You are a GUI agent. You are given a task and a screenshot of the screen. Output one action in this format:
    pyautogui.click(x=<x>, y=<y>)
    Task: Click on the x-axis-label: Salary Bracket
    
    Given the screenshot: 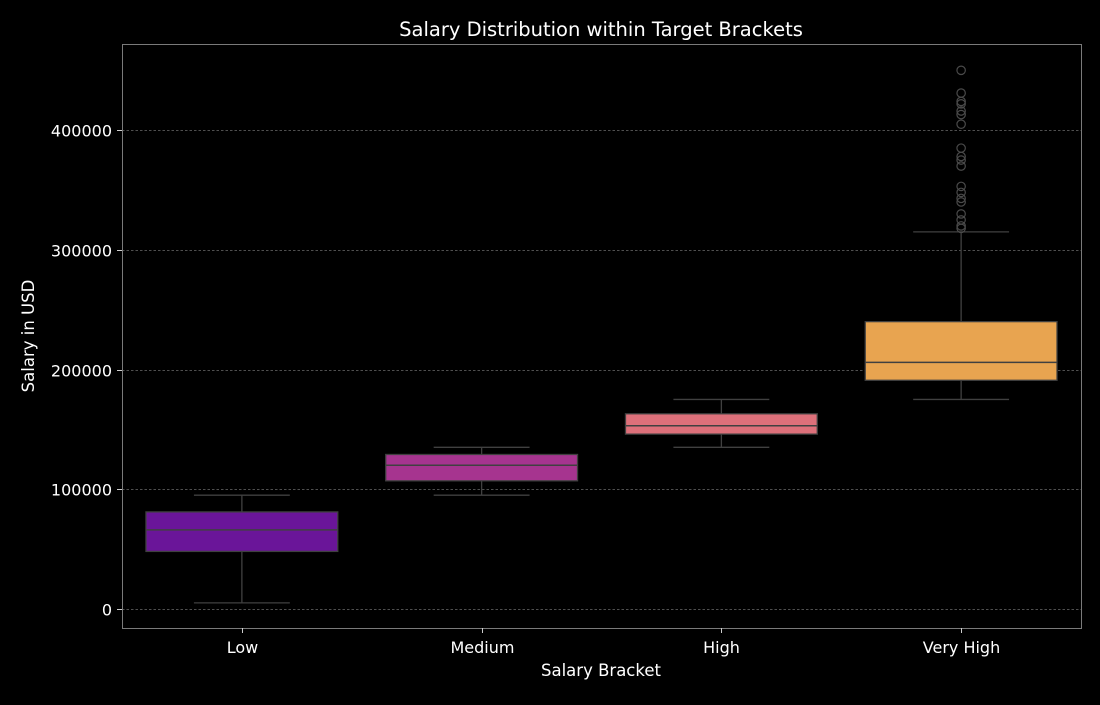 What is the action you would take?
    pyautogui.click(x=601, y=670)
    